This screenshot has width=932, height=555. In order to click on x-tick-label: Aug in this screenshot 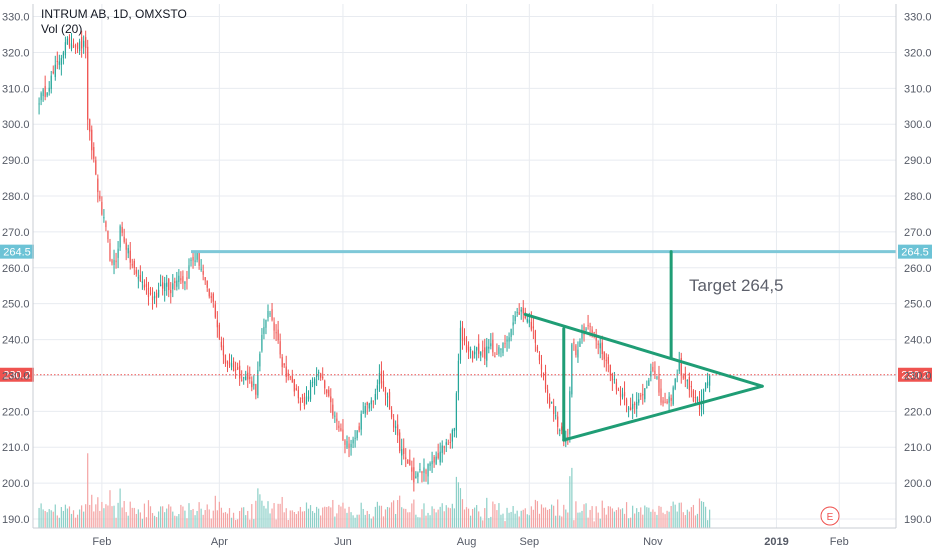, I will do `click(467, 542)`.